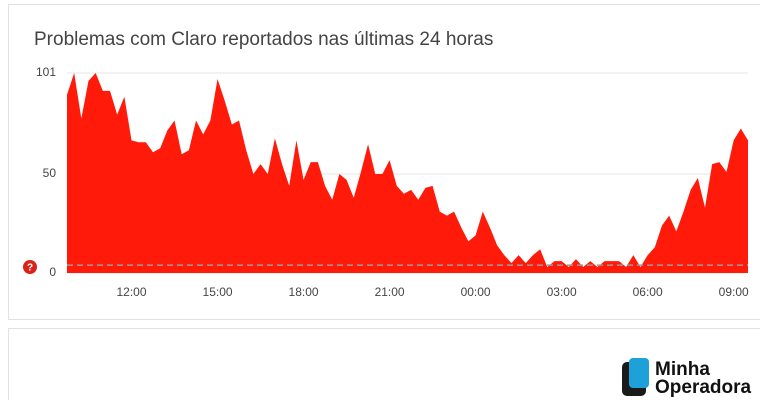 Image resolution: width=760 pixels, height=400 pixels. Describe the element at coordinates (132, 292) in the screenshot. I see `x-tick-label: 12:00` at that location.